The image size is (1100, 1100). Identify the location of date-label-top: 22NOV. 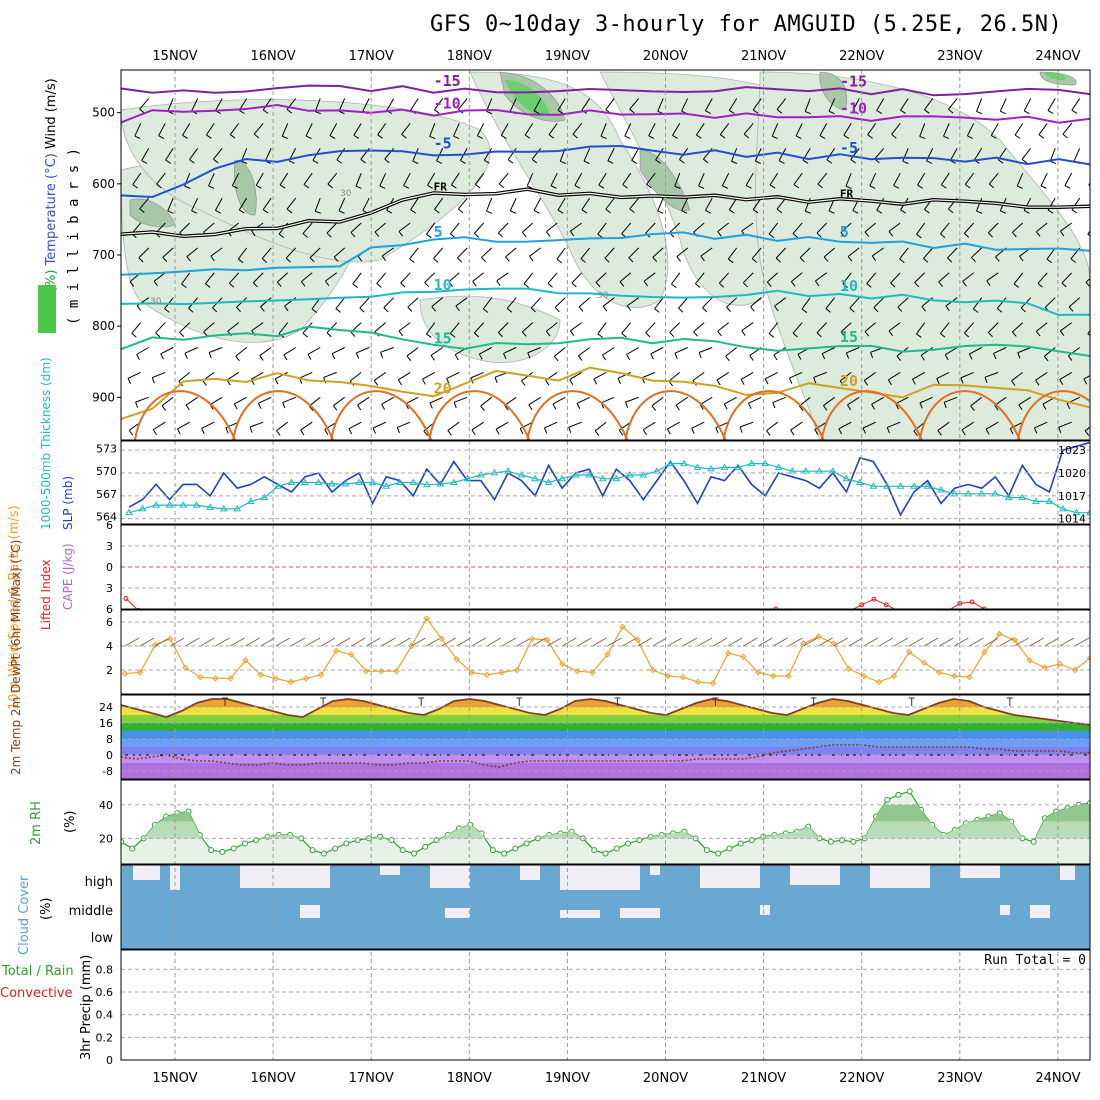
(861, 56).